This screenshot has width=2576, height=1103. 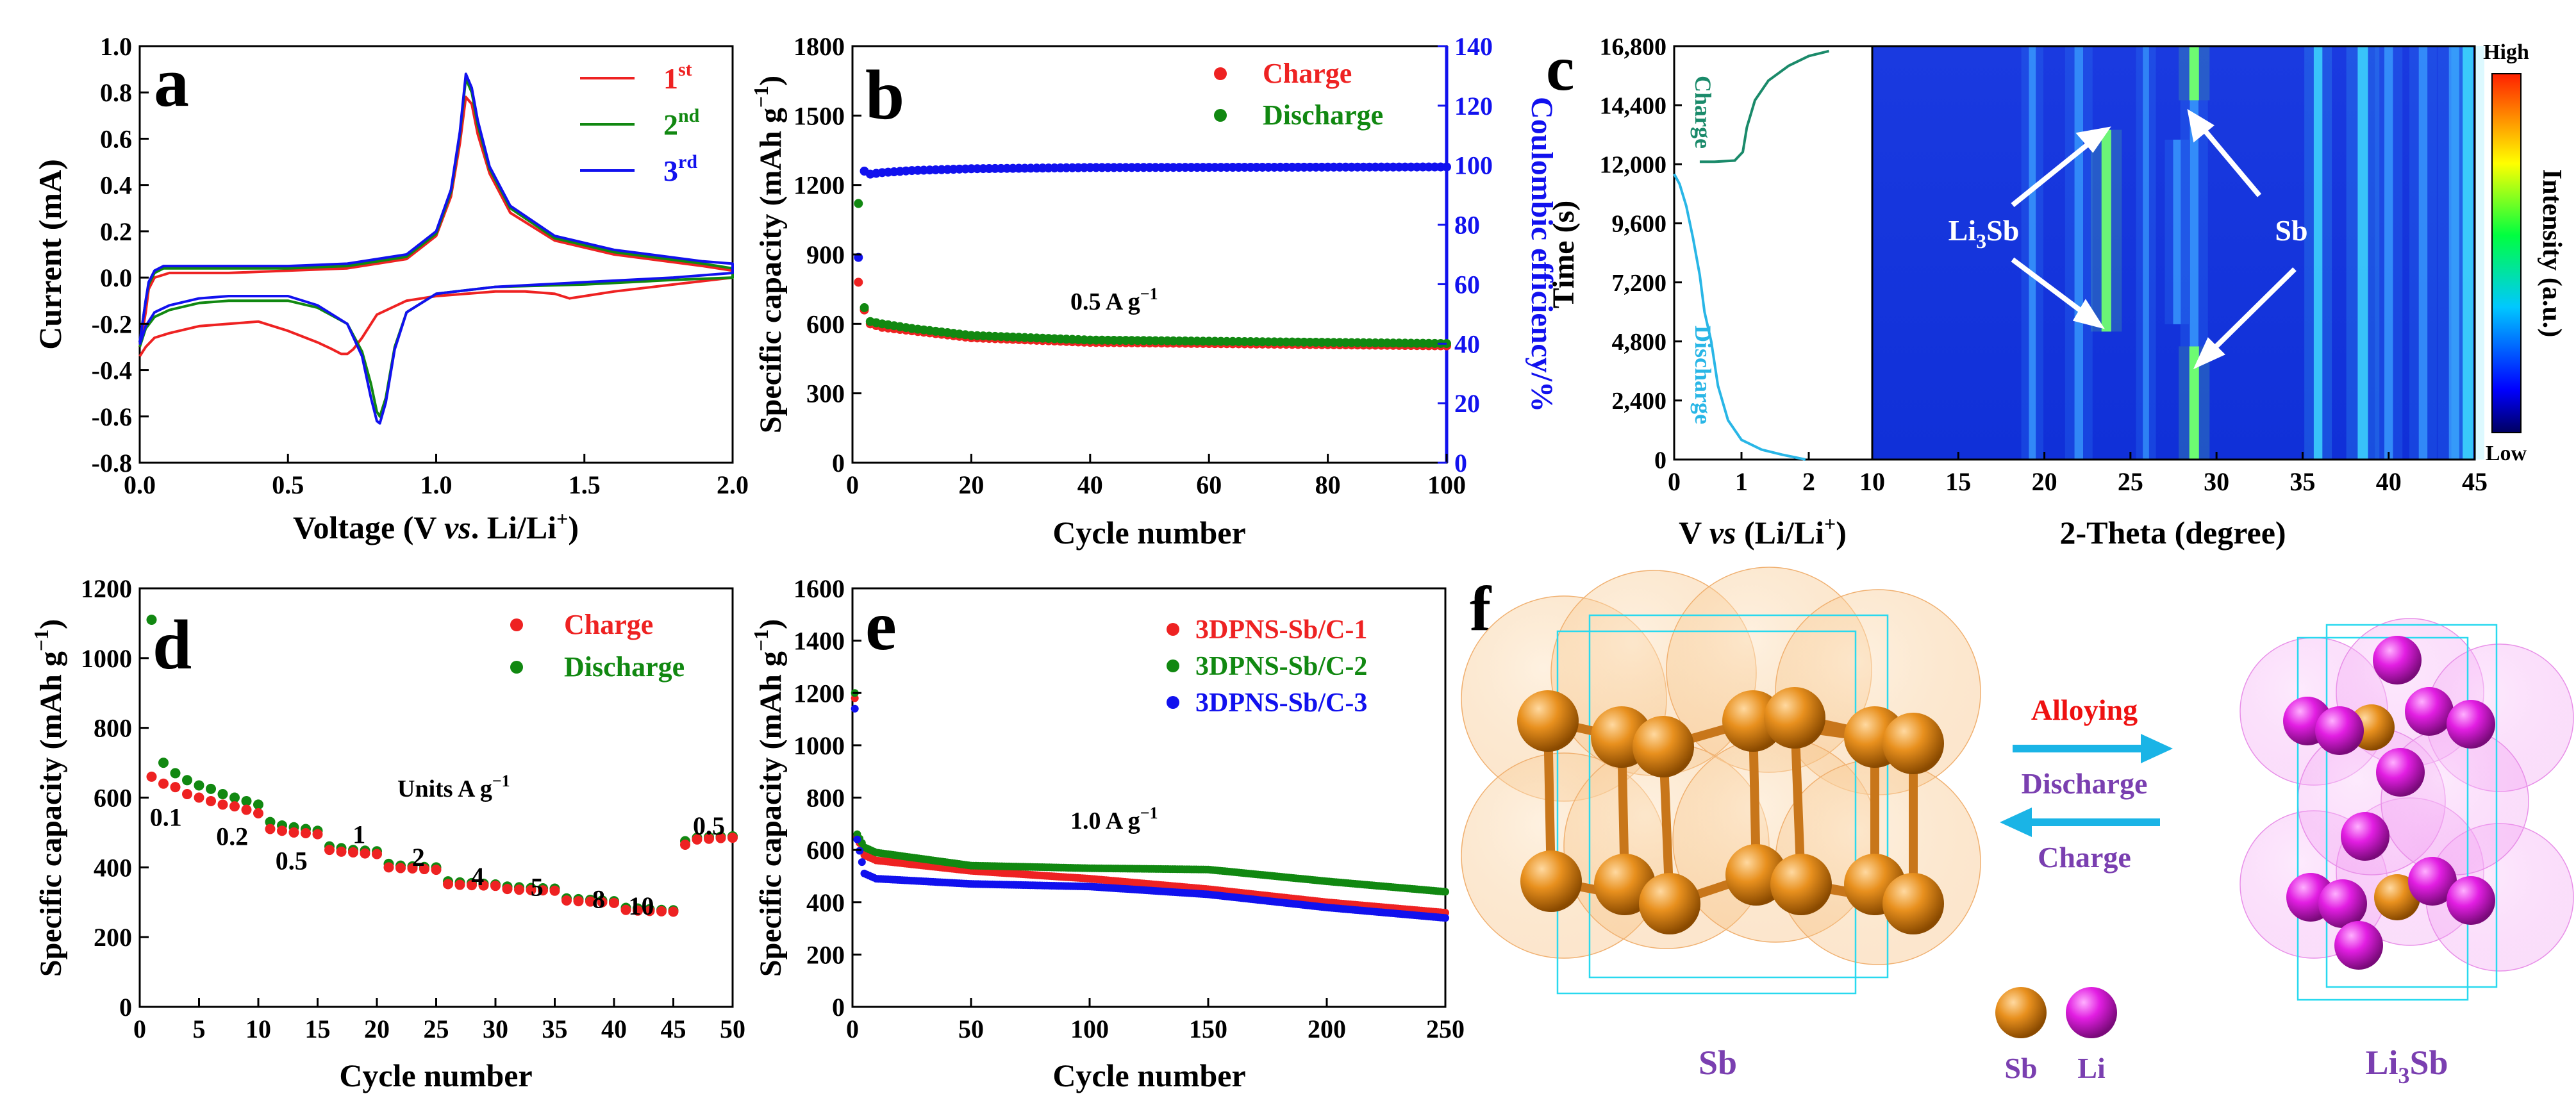 What do you see at coordinates (50, 254) in the screenshot?
I see `y-axis-label: Current (mA)` at bounding box center [50, 254].